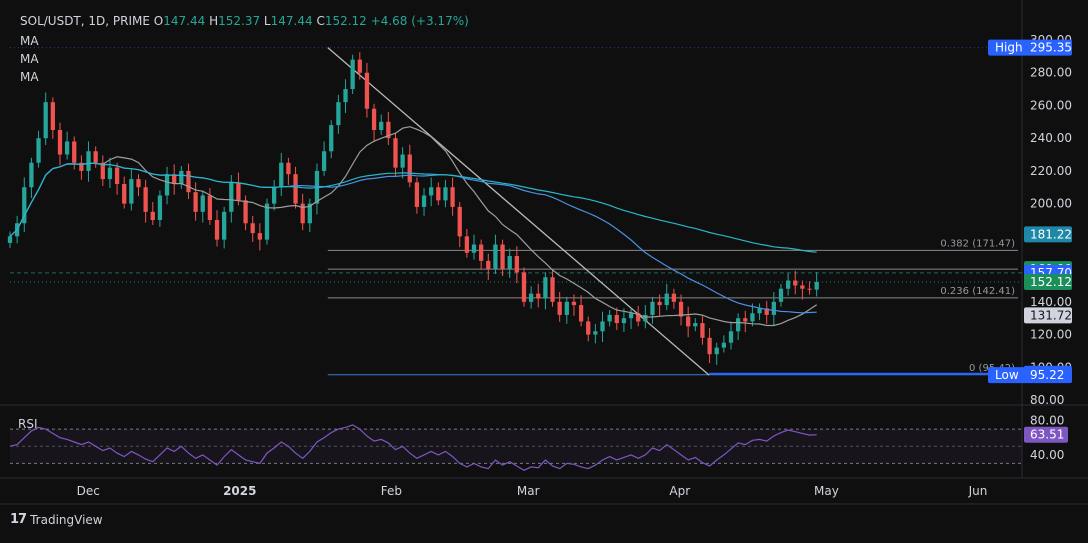 The image size is (1088, 543). Describe the element at coordinates (1051, 315) in the screenshot. I see `price-tag-value: 131.72` at that location.